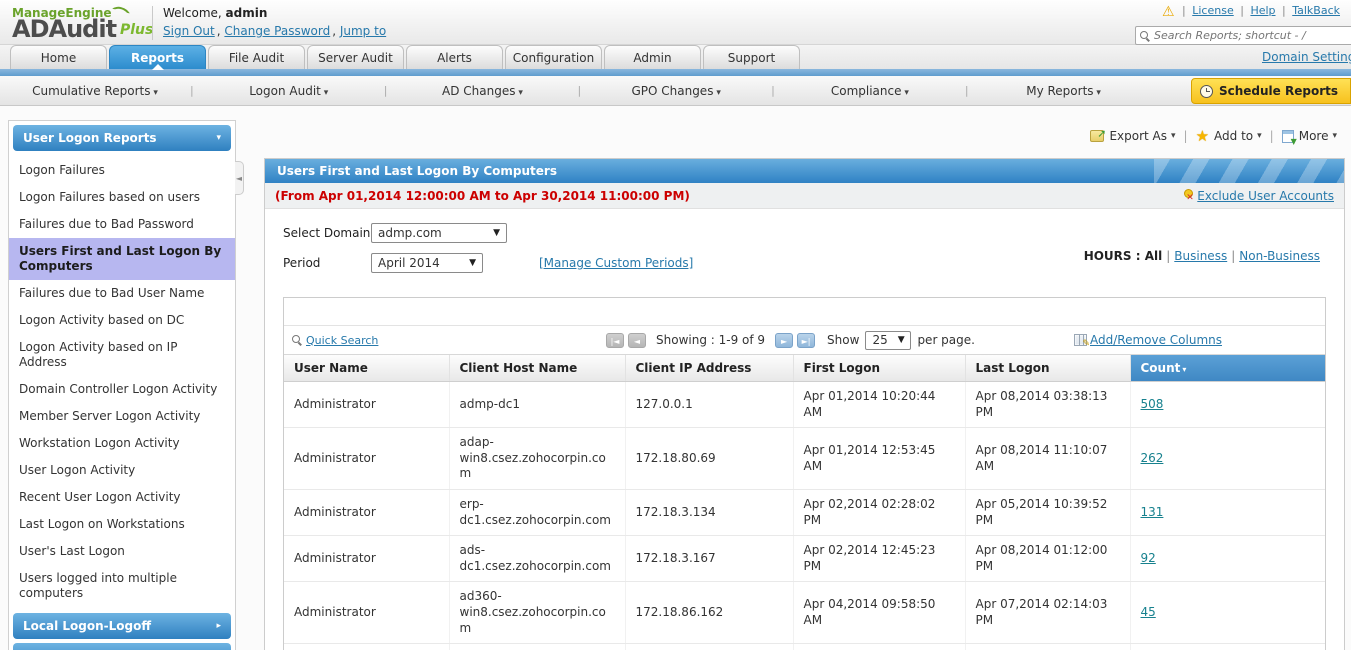 The width and height of the screenshot is (1351, 650). What do you see at coordinates (1201, 256) in the screenshot?
I see `hours-business-link: Business` at bounding box center [1201, 256].